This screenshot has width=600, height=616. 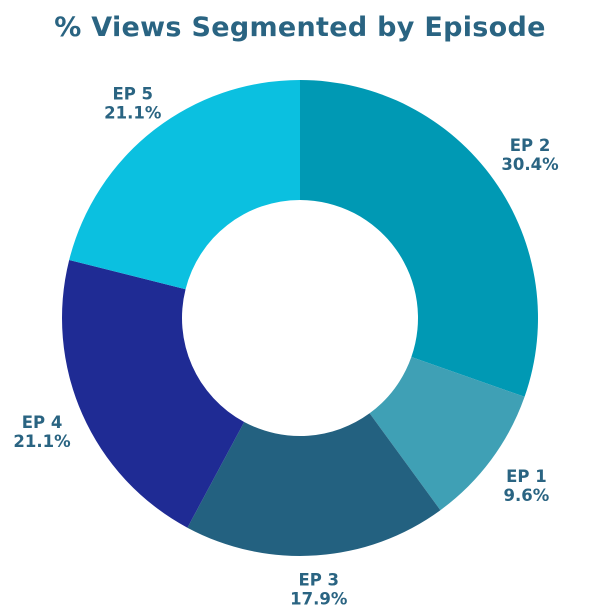 I want to click on slice-value-ep-4: 21.1%, so click(x=42, y=441).